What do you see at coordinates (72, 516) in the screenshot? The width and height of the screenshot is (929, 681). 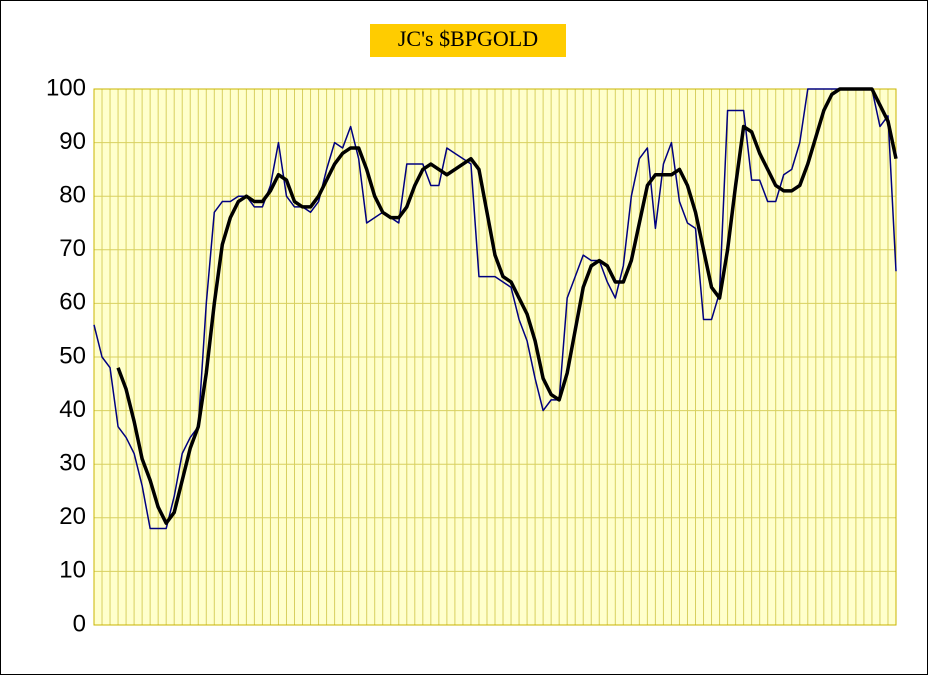 I see `y-tick-label: 20` at bounding box center [72, 516].